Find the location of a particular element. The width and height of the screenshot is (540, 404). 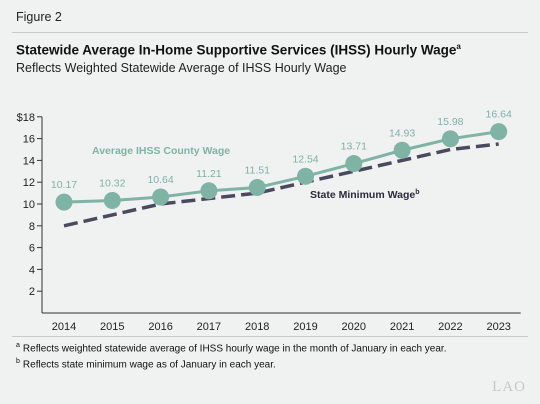

y-tick-label: 6 is located at coordinates (32, 249).